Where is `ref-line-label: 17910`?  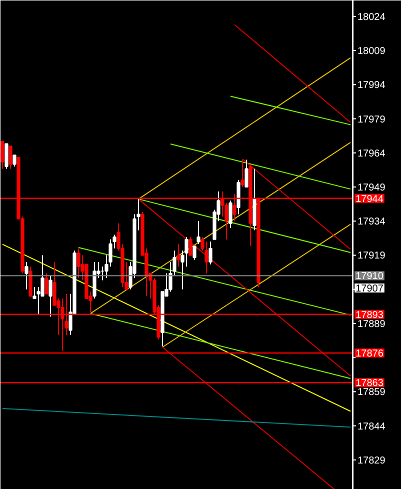 ref-line-label: 17910 is located at coordinates (370, 276).